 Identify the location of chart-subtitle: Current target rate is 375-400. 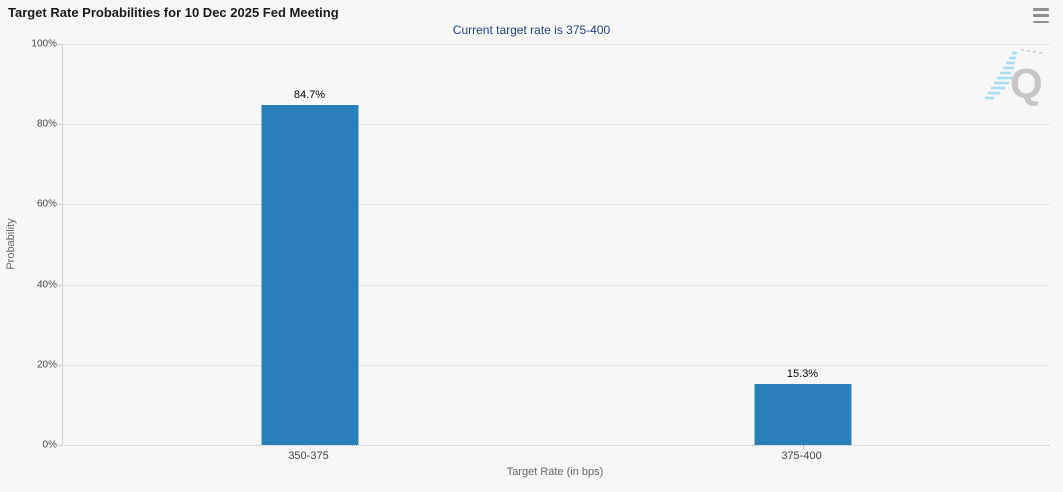
(531, 30).